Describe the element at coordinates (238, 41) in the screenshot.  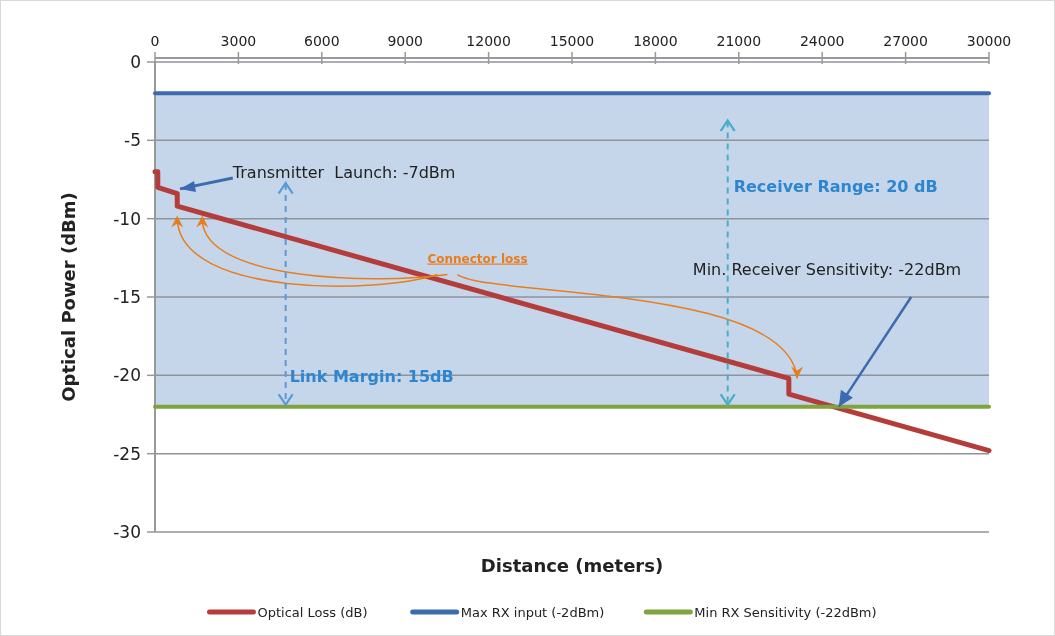
I see `x-tick-label: 3000` at that location.